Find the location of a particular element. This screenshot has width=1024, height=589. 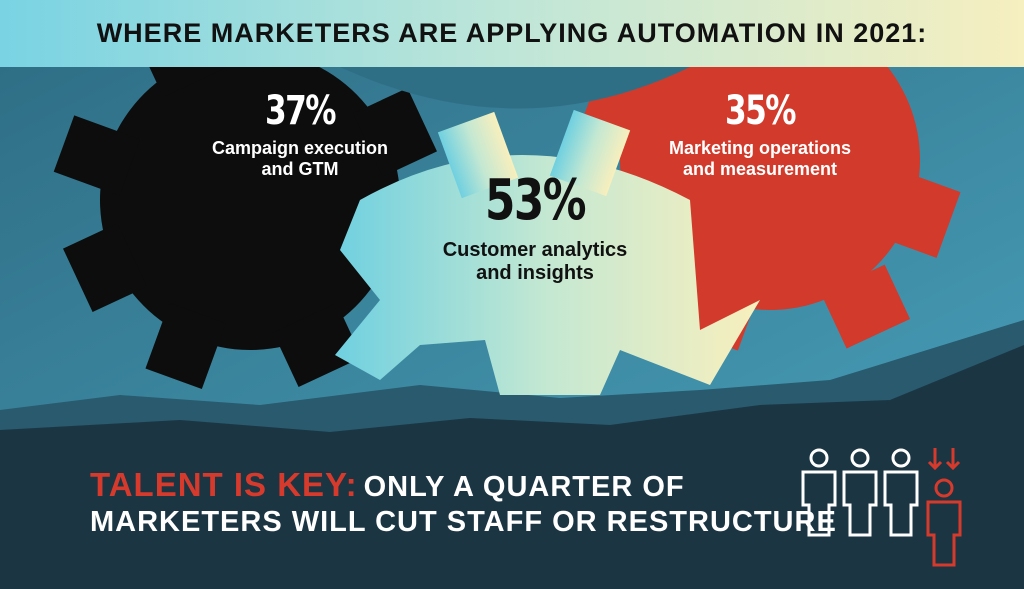

footer-line2: MARKETERS WILL CUT STAFF OR RESTRUCTURE is located at coordinates (463, 522).